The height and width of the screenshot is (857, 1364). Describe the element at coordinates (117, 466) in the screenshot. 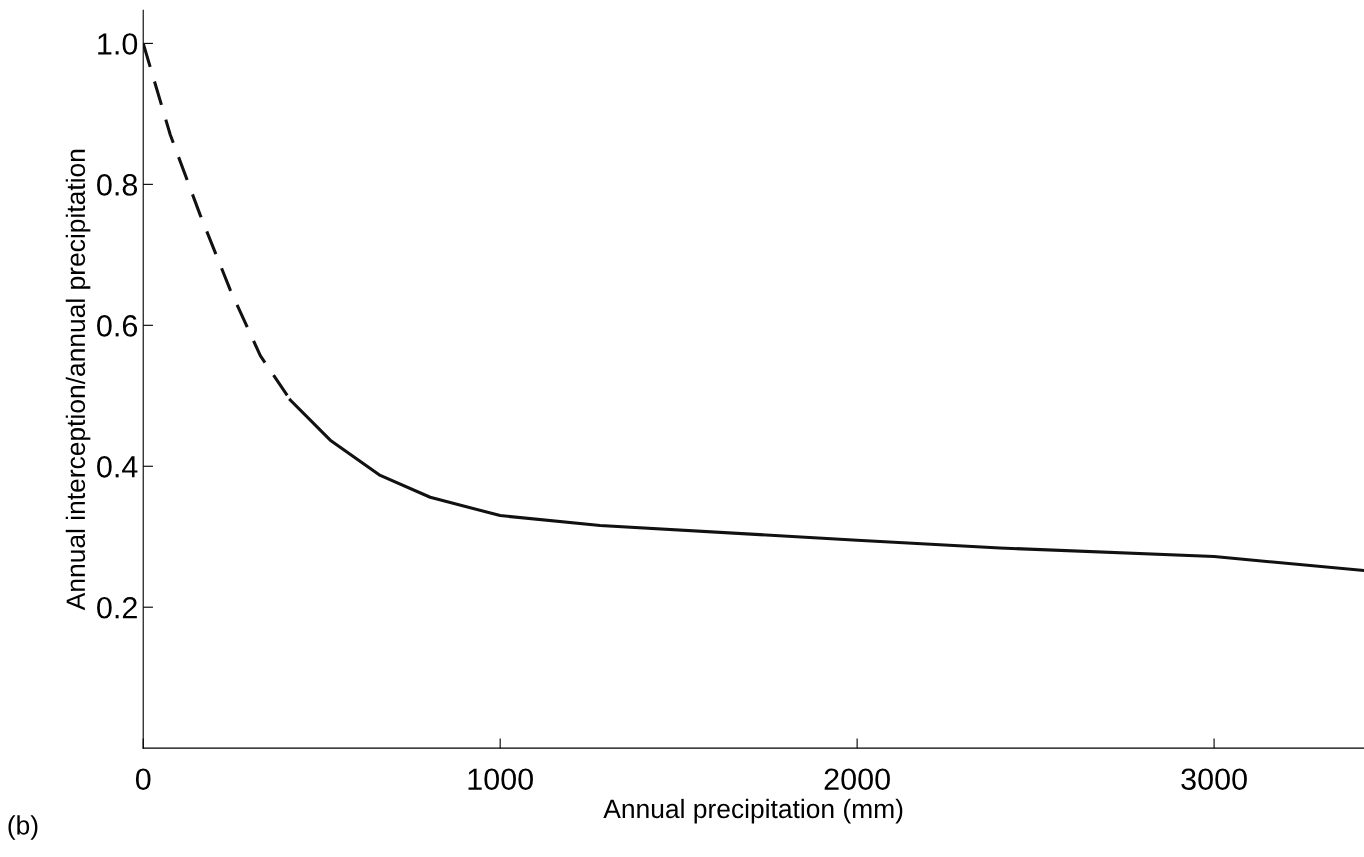

I see `y-tick-label: 0.4` at that location.